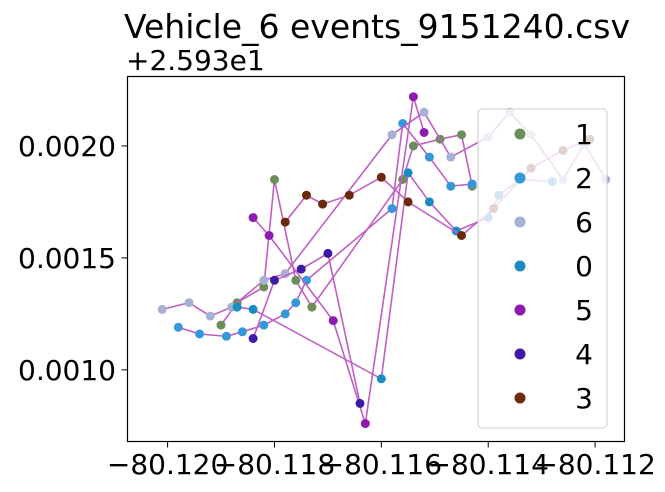  Describe the element at coordinates (67, 146) in the screenshot. I see `y-tick-label: 0.0020` at that location.